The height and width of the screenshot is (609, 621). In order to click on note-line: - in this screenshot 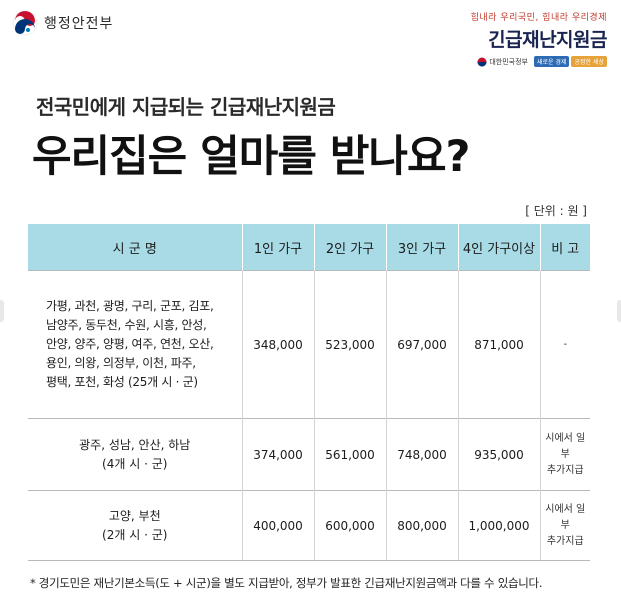, I will do `click(565, 344)`.